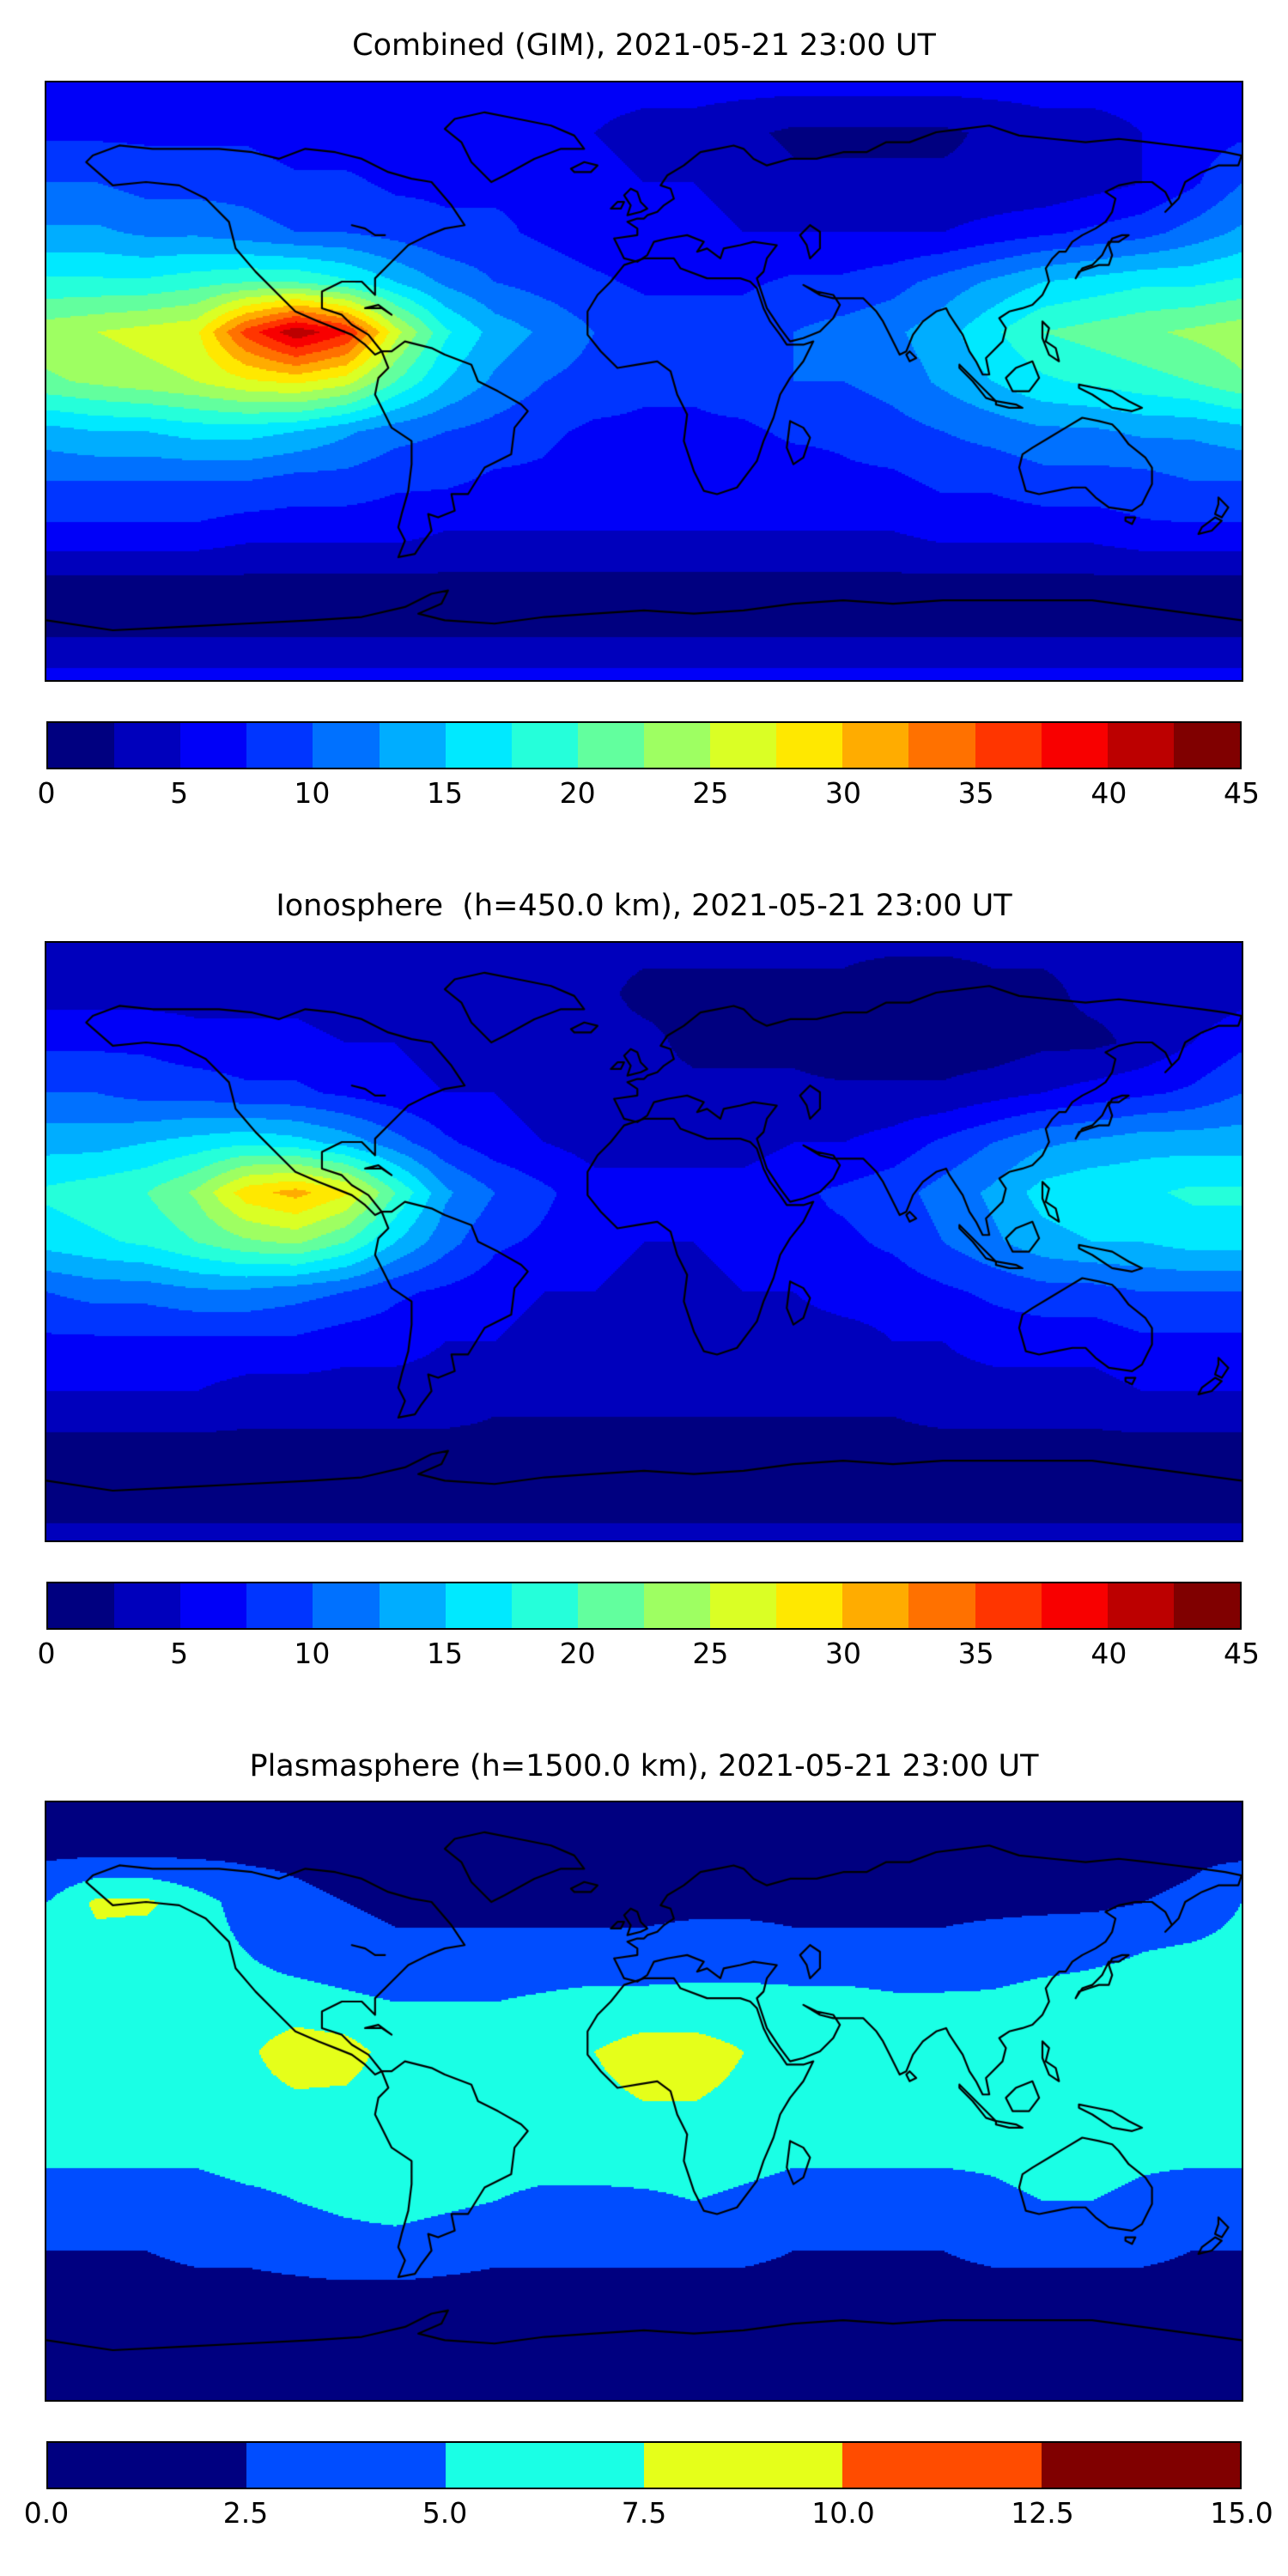  I want to click on colorbar-ionosphere: 0 5 10 15 20 25 30 35 40 45, so click(649, 1628).